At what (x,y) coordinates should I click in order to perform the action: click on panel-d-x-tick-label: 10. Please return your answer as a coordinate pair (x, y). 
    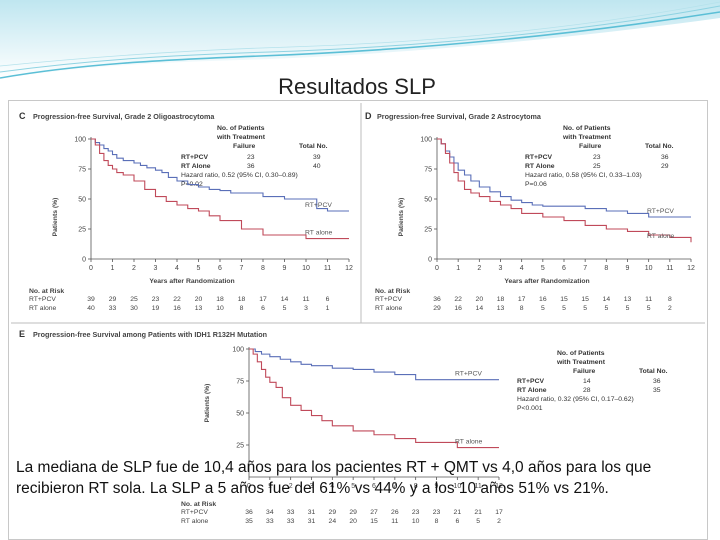
    Looking at the image, I should click on (649, 268).